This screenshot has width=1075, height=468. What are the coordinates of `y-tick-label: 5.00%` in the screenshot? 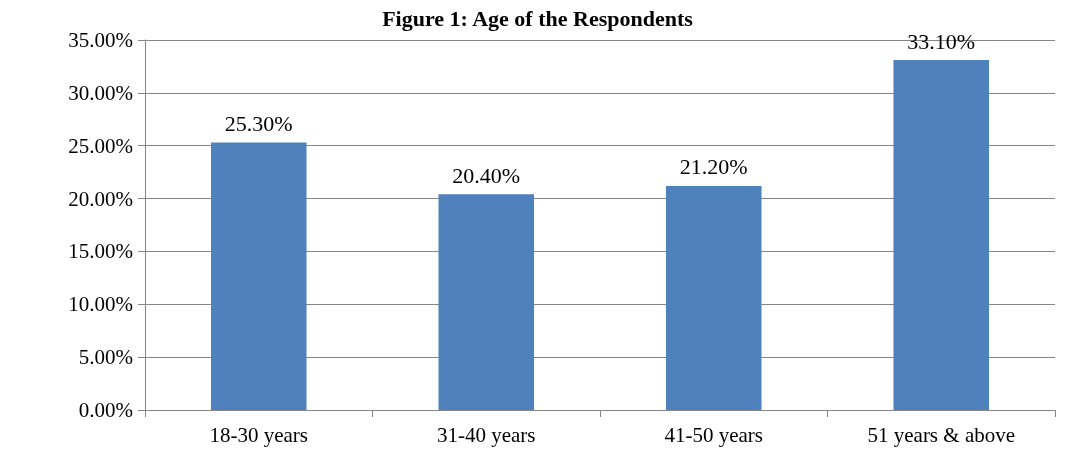 It's located at (105, 357).